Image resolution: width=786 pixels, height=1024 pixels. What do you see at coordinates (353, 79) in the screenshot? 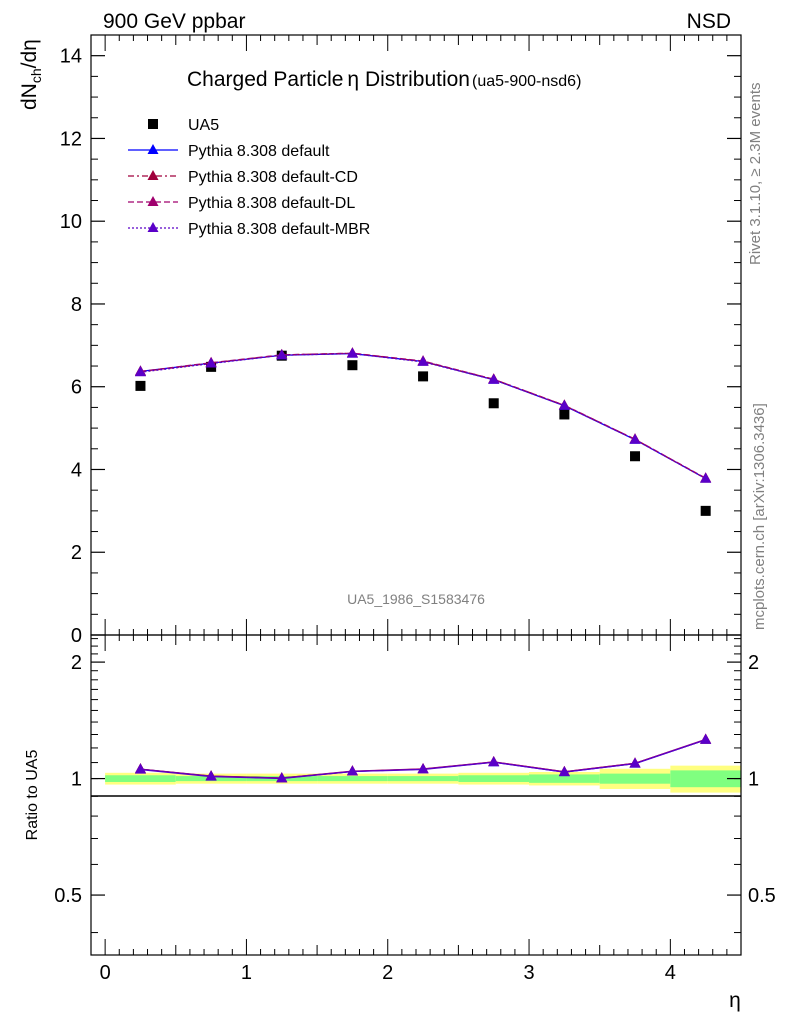
I see `chart-title-symbol: η` at bounding box center [353, 79].